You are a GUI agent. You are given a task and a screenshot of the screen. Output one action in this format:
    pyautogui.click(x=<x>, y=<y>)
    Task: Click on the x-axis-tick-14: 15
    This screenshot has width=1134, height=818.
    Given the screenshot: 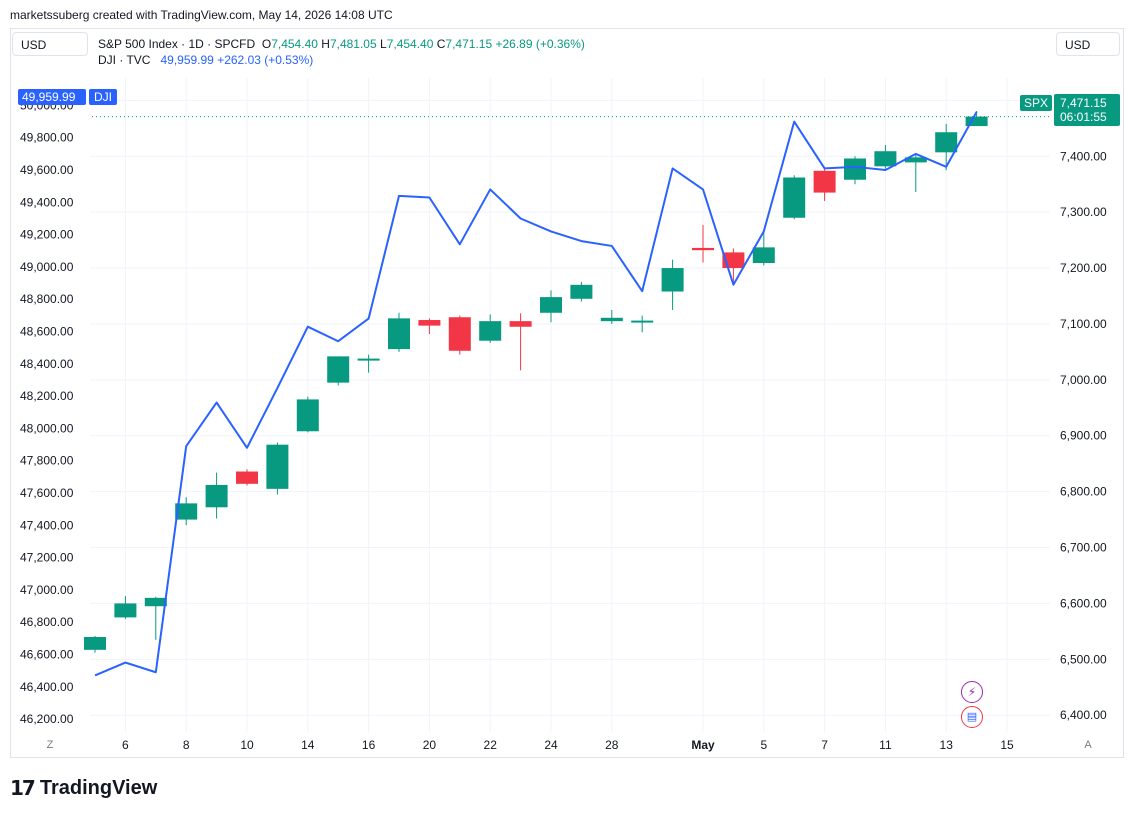 What is the action you would take?
    pyautogui.click(x=1007, y=745)
    